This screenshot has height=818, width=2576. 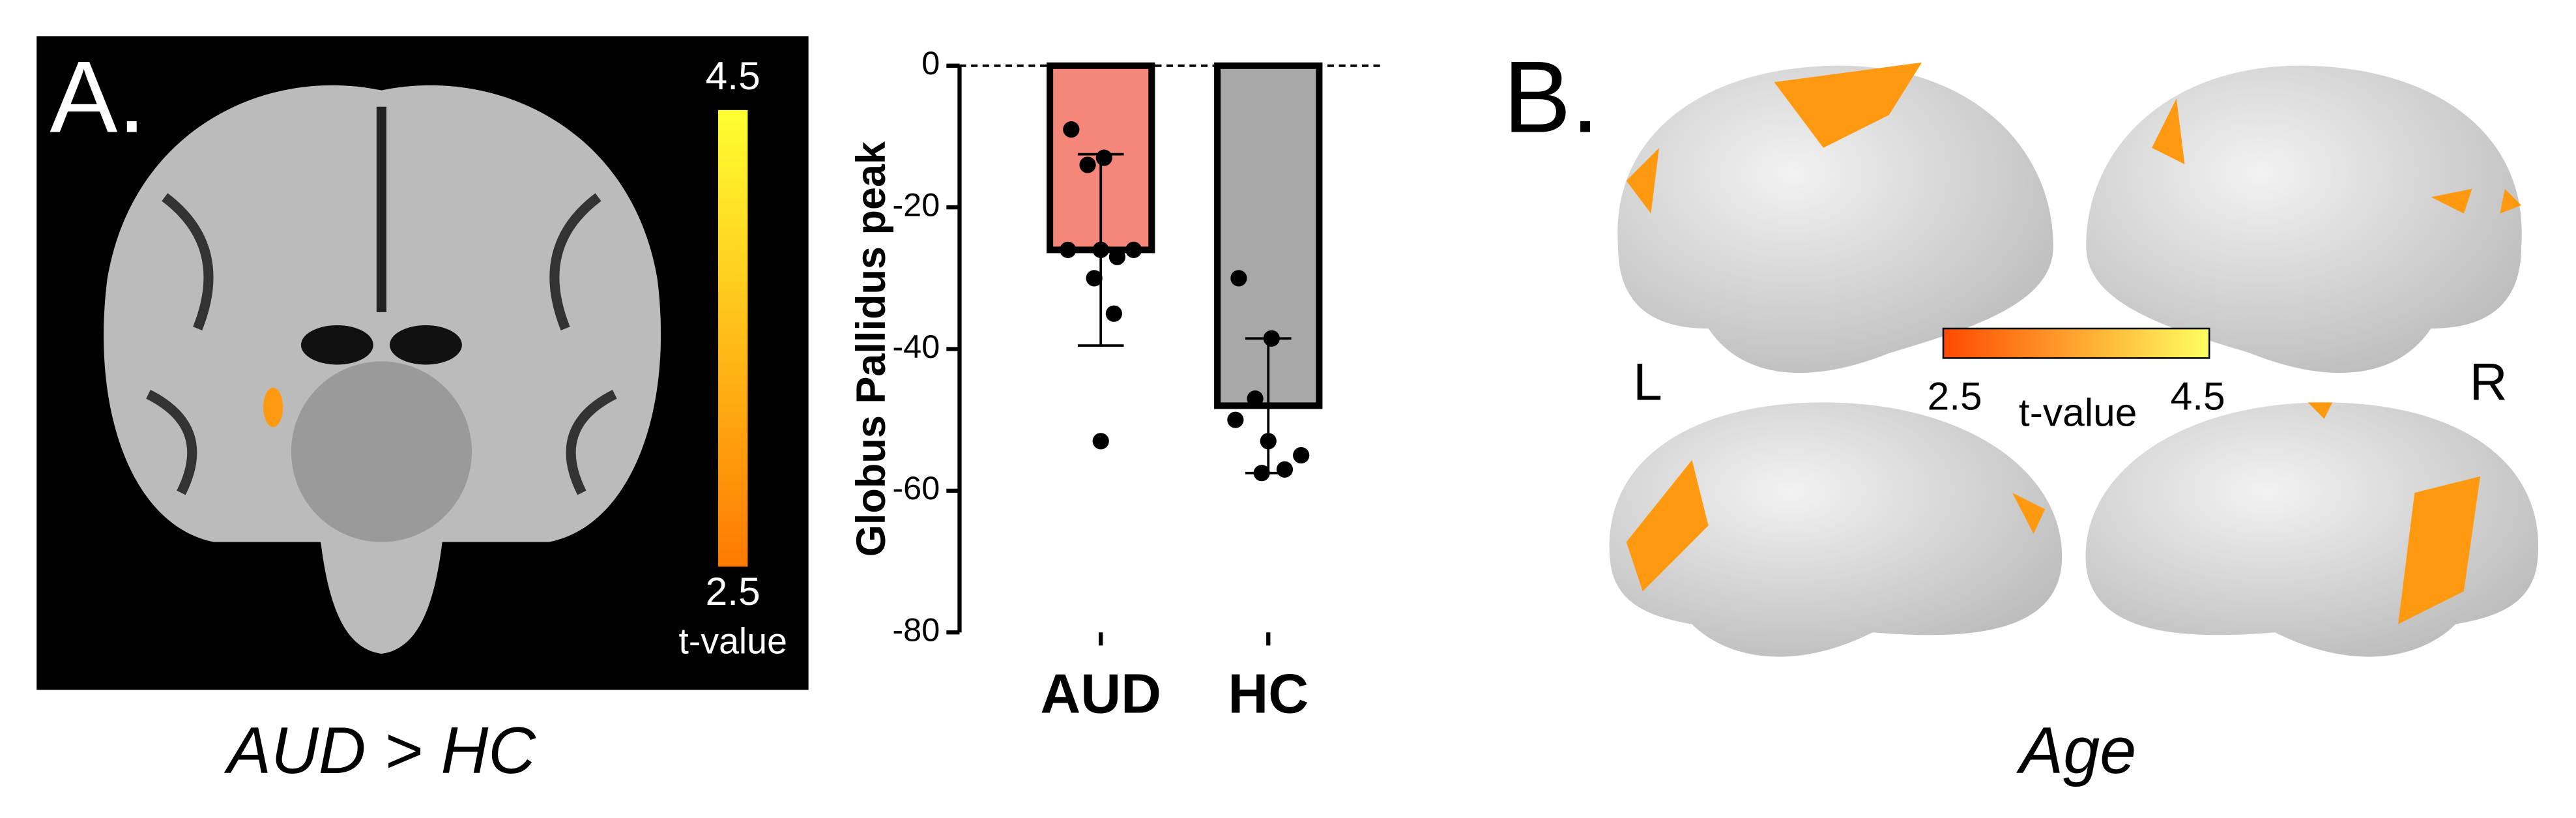 I want to click on y-tick-label: -60, so click(x=916, y=488).